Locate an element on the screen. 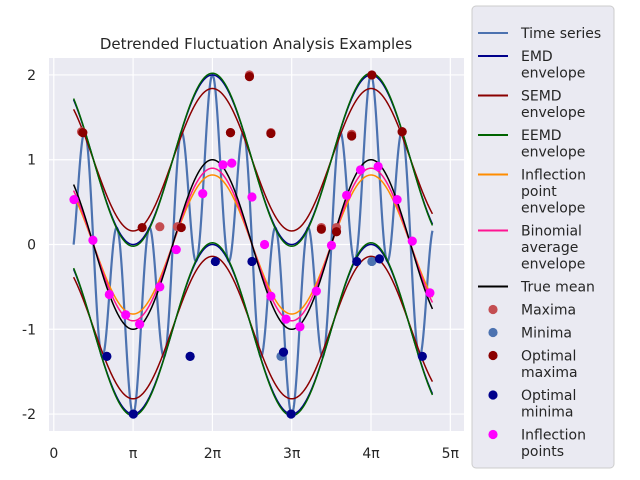 The width and height of the screenshot is (640, 480). legend-label-line: Binomial is located at coordinates (551, 232).